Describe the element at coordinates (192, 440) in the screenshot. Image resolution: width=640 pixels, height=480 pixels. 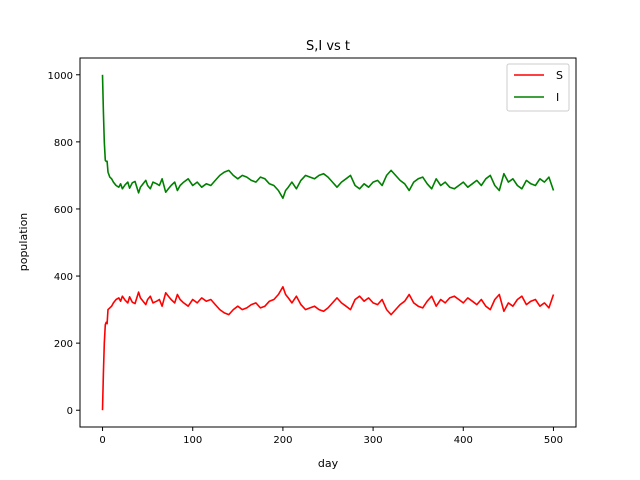
I see `x-tick-label: 100` at that location.